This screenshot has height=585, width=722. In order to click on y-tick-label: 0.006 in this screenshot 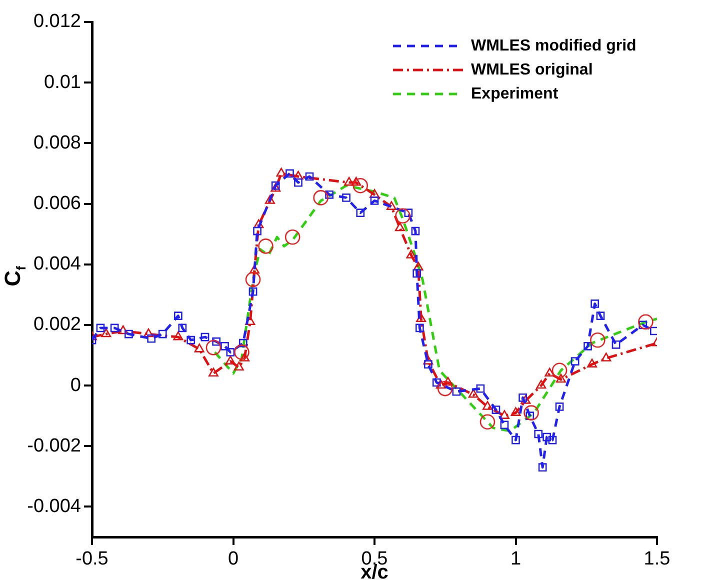, I will do `click(57, 203)`.